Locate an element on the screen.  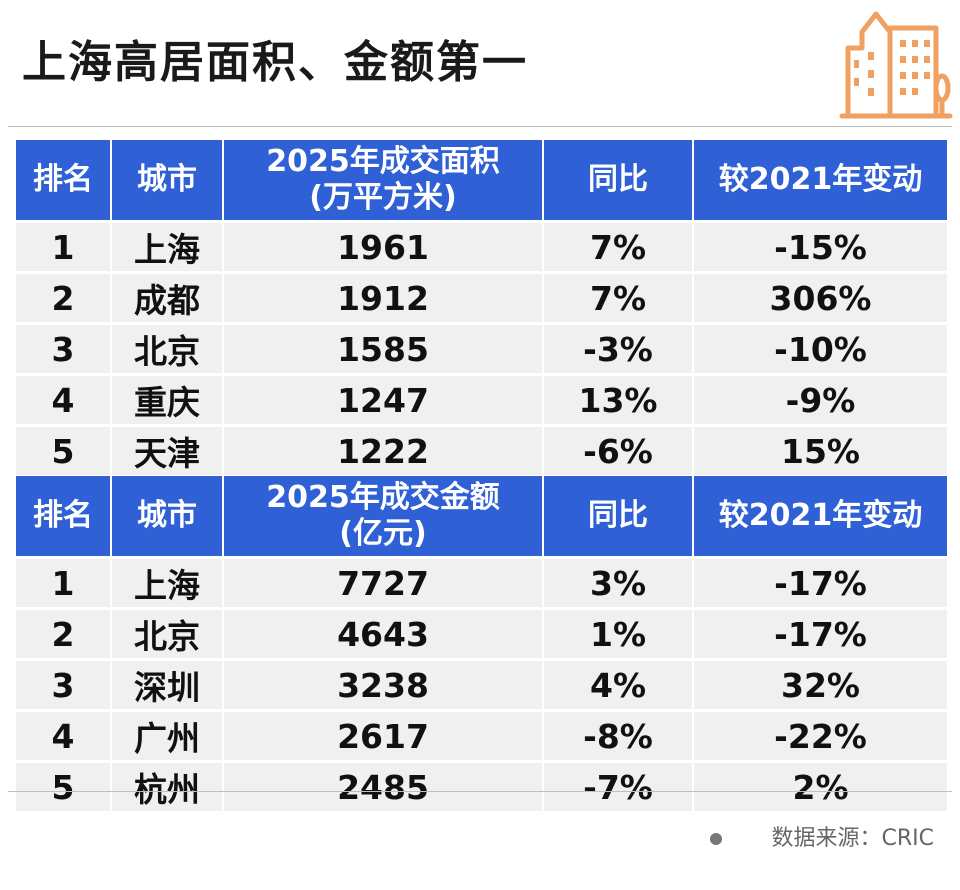
table-cell: 1222 is located at coordinates (383, 451).